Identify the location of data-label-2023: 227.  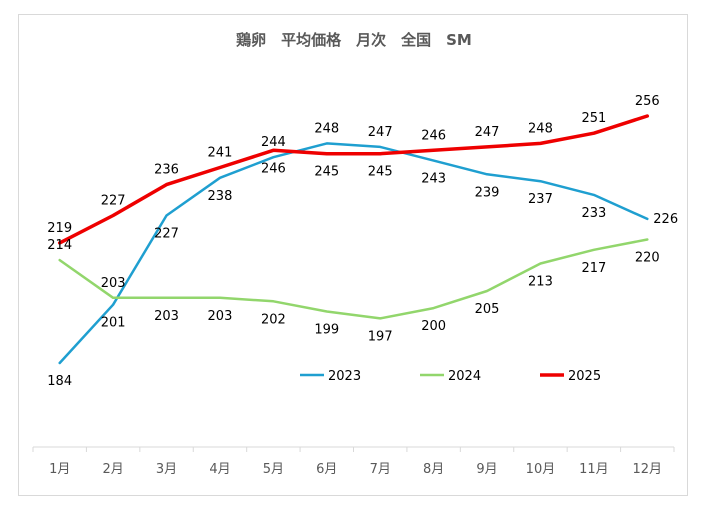
(166, 233).